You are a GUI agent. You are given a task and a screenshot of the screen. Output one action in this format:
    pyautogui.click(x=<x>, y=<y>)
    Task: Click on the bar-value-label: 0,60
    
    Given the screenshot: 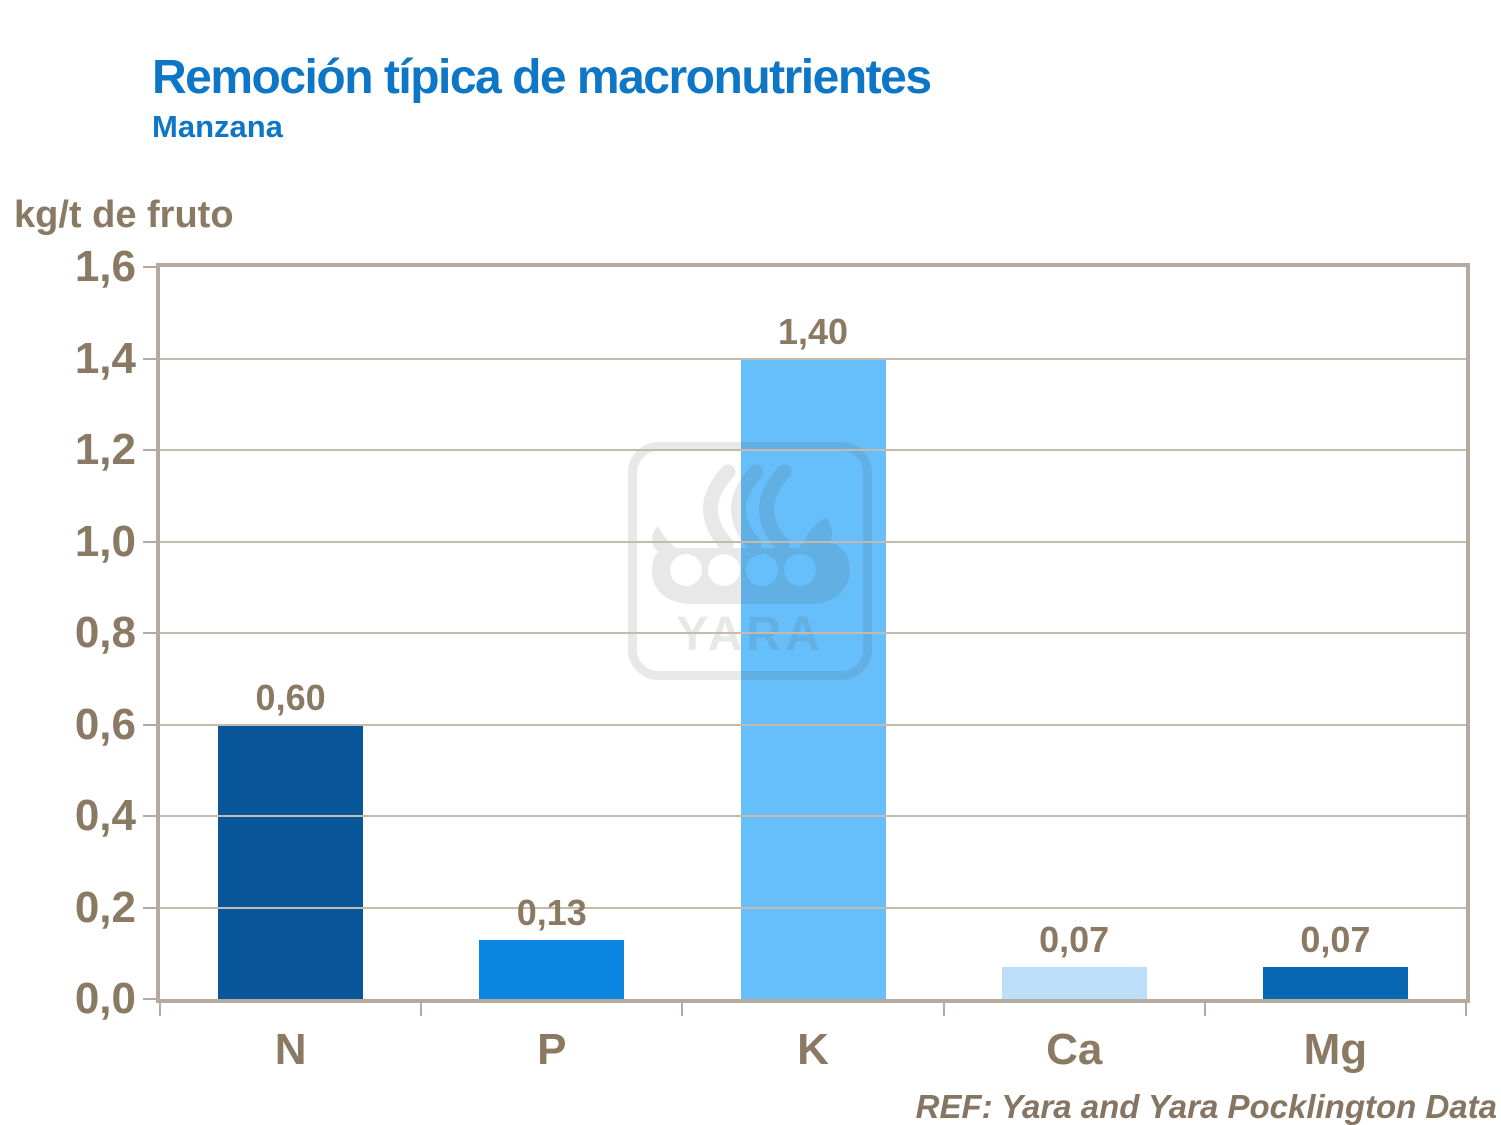 What is the action you would take?
    pyautogui.click(x=290, y=697)
    